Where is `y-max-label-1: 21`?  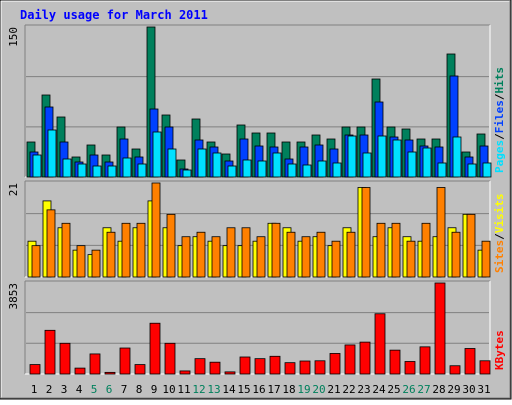 y-max-label-1: 21 is located at coordinates (13, 189).